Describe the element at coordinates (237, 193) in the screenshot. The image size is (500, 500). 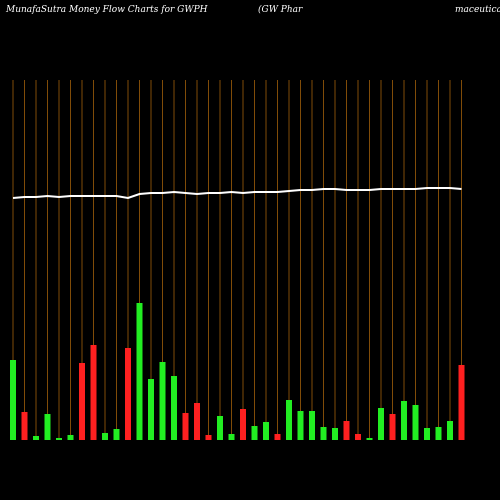
I see `line` at that location.